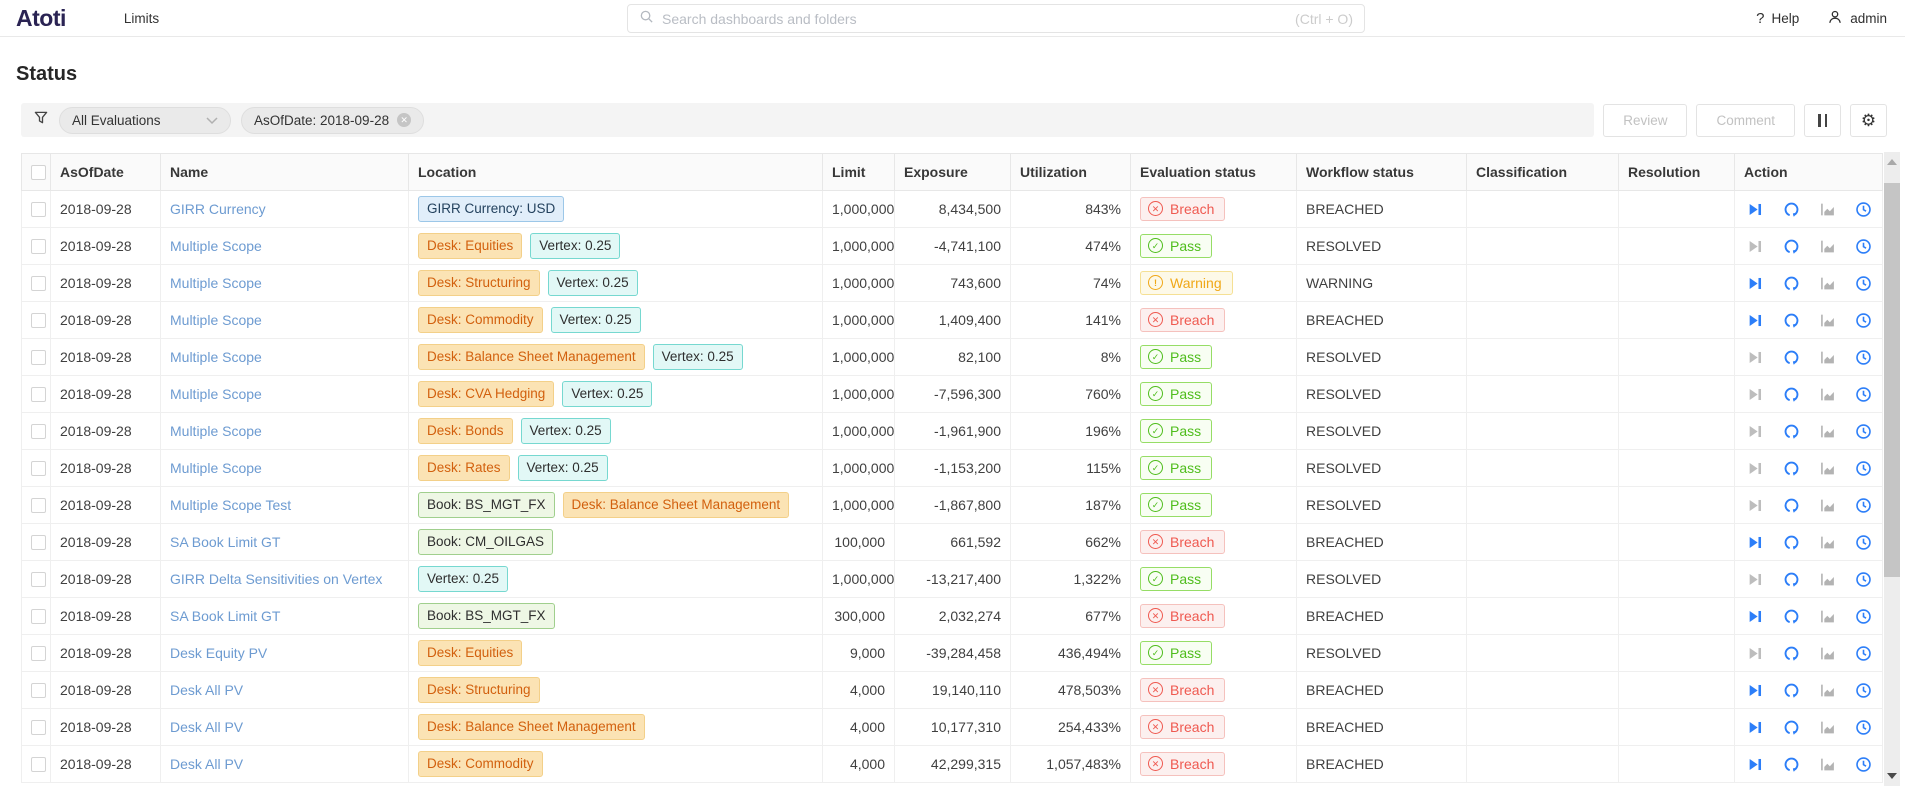 Image resolution: width=1905 pixels, height=786 pixels. Describe the element at coordinates (1808, 172) in the screenshot. I see `column-header-action: Action` at that location.